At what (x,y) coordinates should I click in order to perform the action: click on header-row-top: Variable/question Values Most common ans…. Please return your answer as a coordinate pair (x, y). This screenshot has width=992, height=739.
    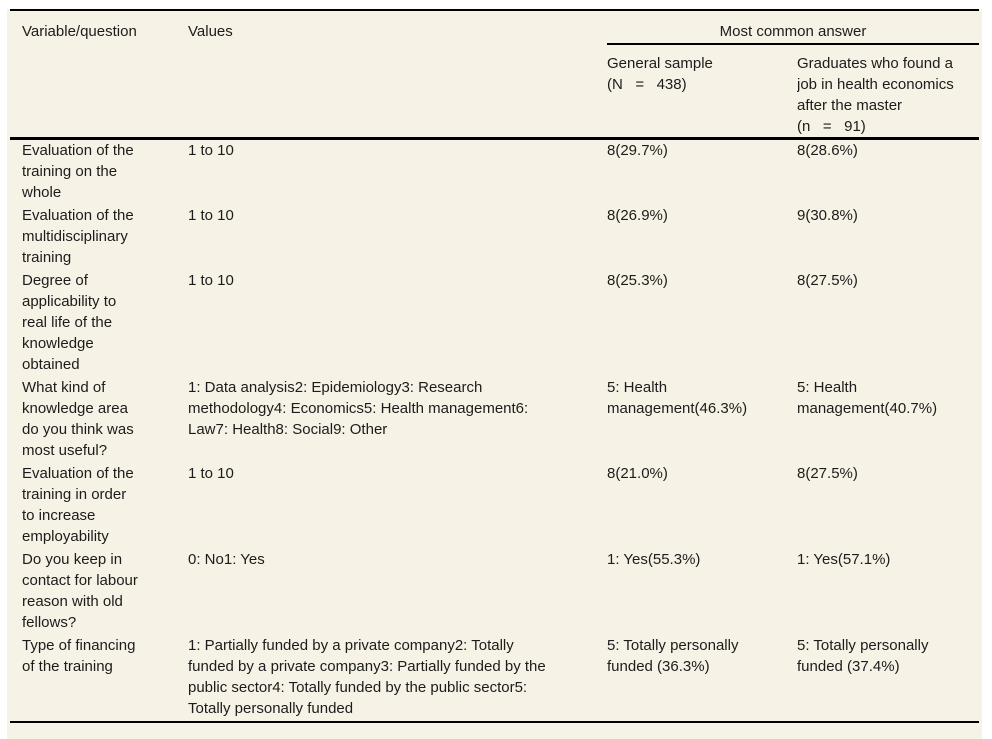
    Looking at the image, I should click on (494, 27).